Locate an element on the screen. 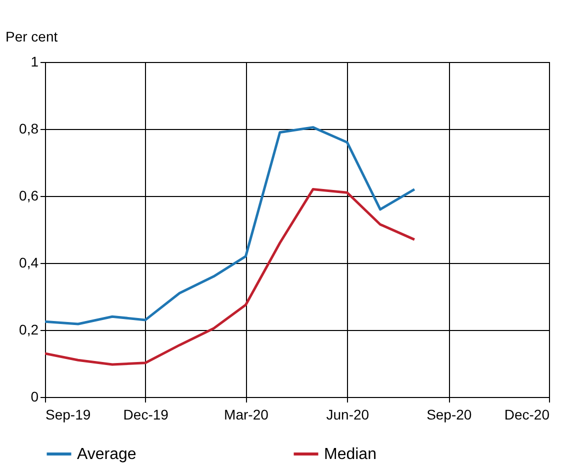 The image size is (570, 470). y-tick-label: 0,2 is located at coordinates (29, 330).